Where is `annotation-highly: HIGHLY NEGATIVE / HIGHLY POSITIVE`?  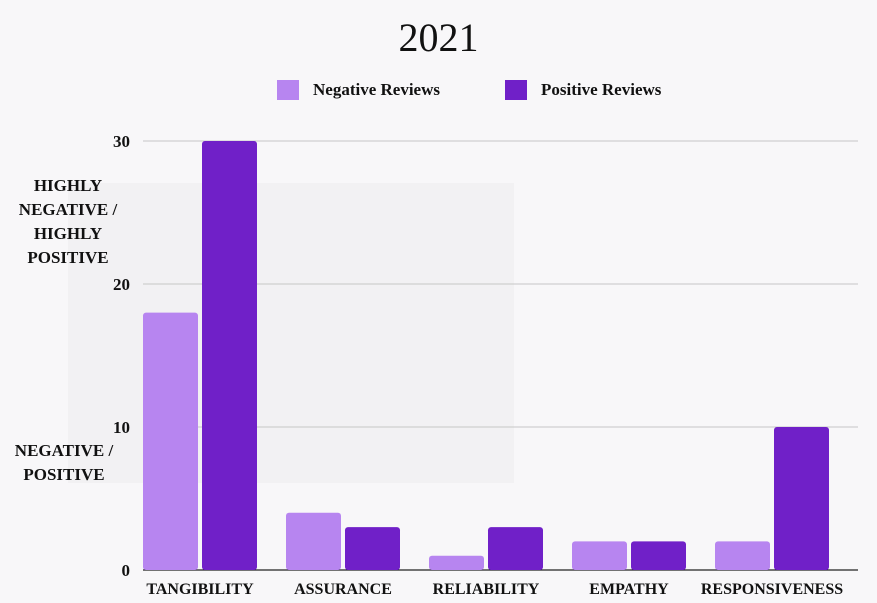 annotation-highly: HIGHLY NEGATIVE / HIGHLY POSITIVE is located at coordinates (68, 222).